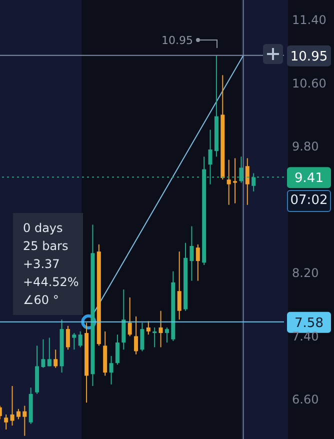 This screenshot has height=439, width=334. What do you see at coordinates (51, 282) in the screenshot?
I see `annotation: +44.52%` at bounding box center [51, 282].